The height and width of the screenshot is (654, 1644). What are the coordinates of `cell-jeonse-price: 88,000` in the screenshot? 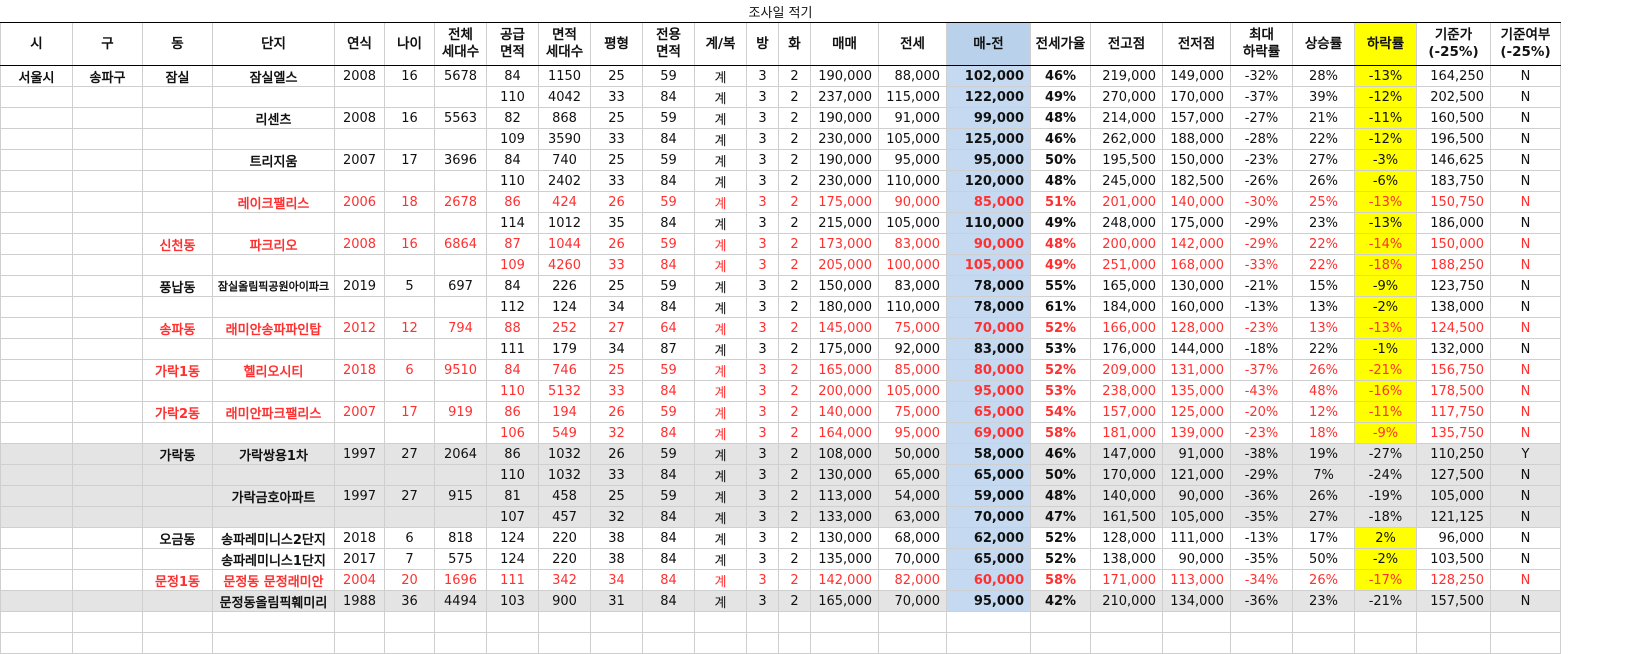 It's located at (912, 76).